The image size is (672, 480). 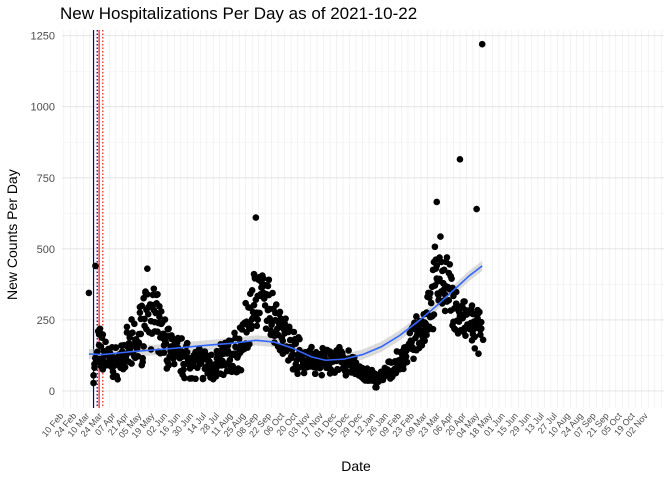 I want to click on y-tick-label: 1000, so click(x=43, y=108).